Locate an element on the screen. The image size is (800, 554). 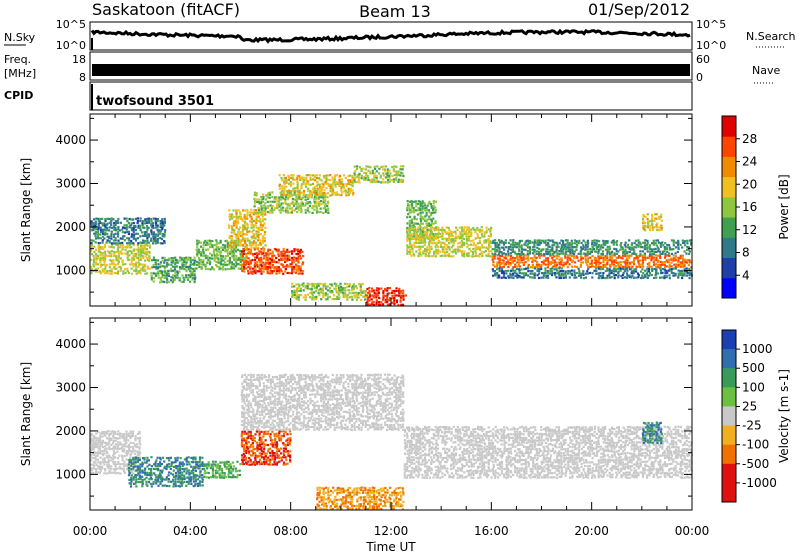
power-colorbar-tick-label: 8 is located at coordinates (746, 253).